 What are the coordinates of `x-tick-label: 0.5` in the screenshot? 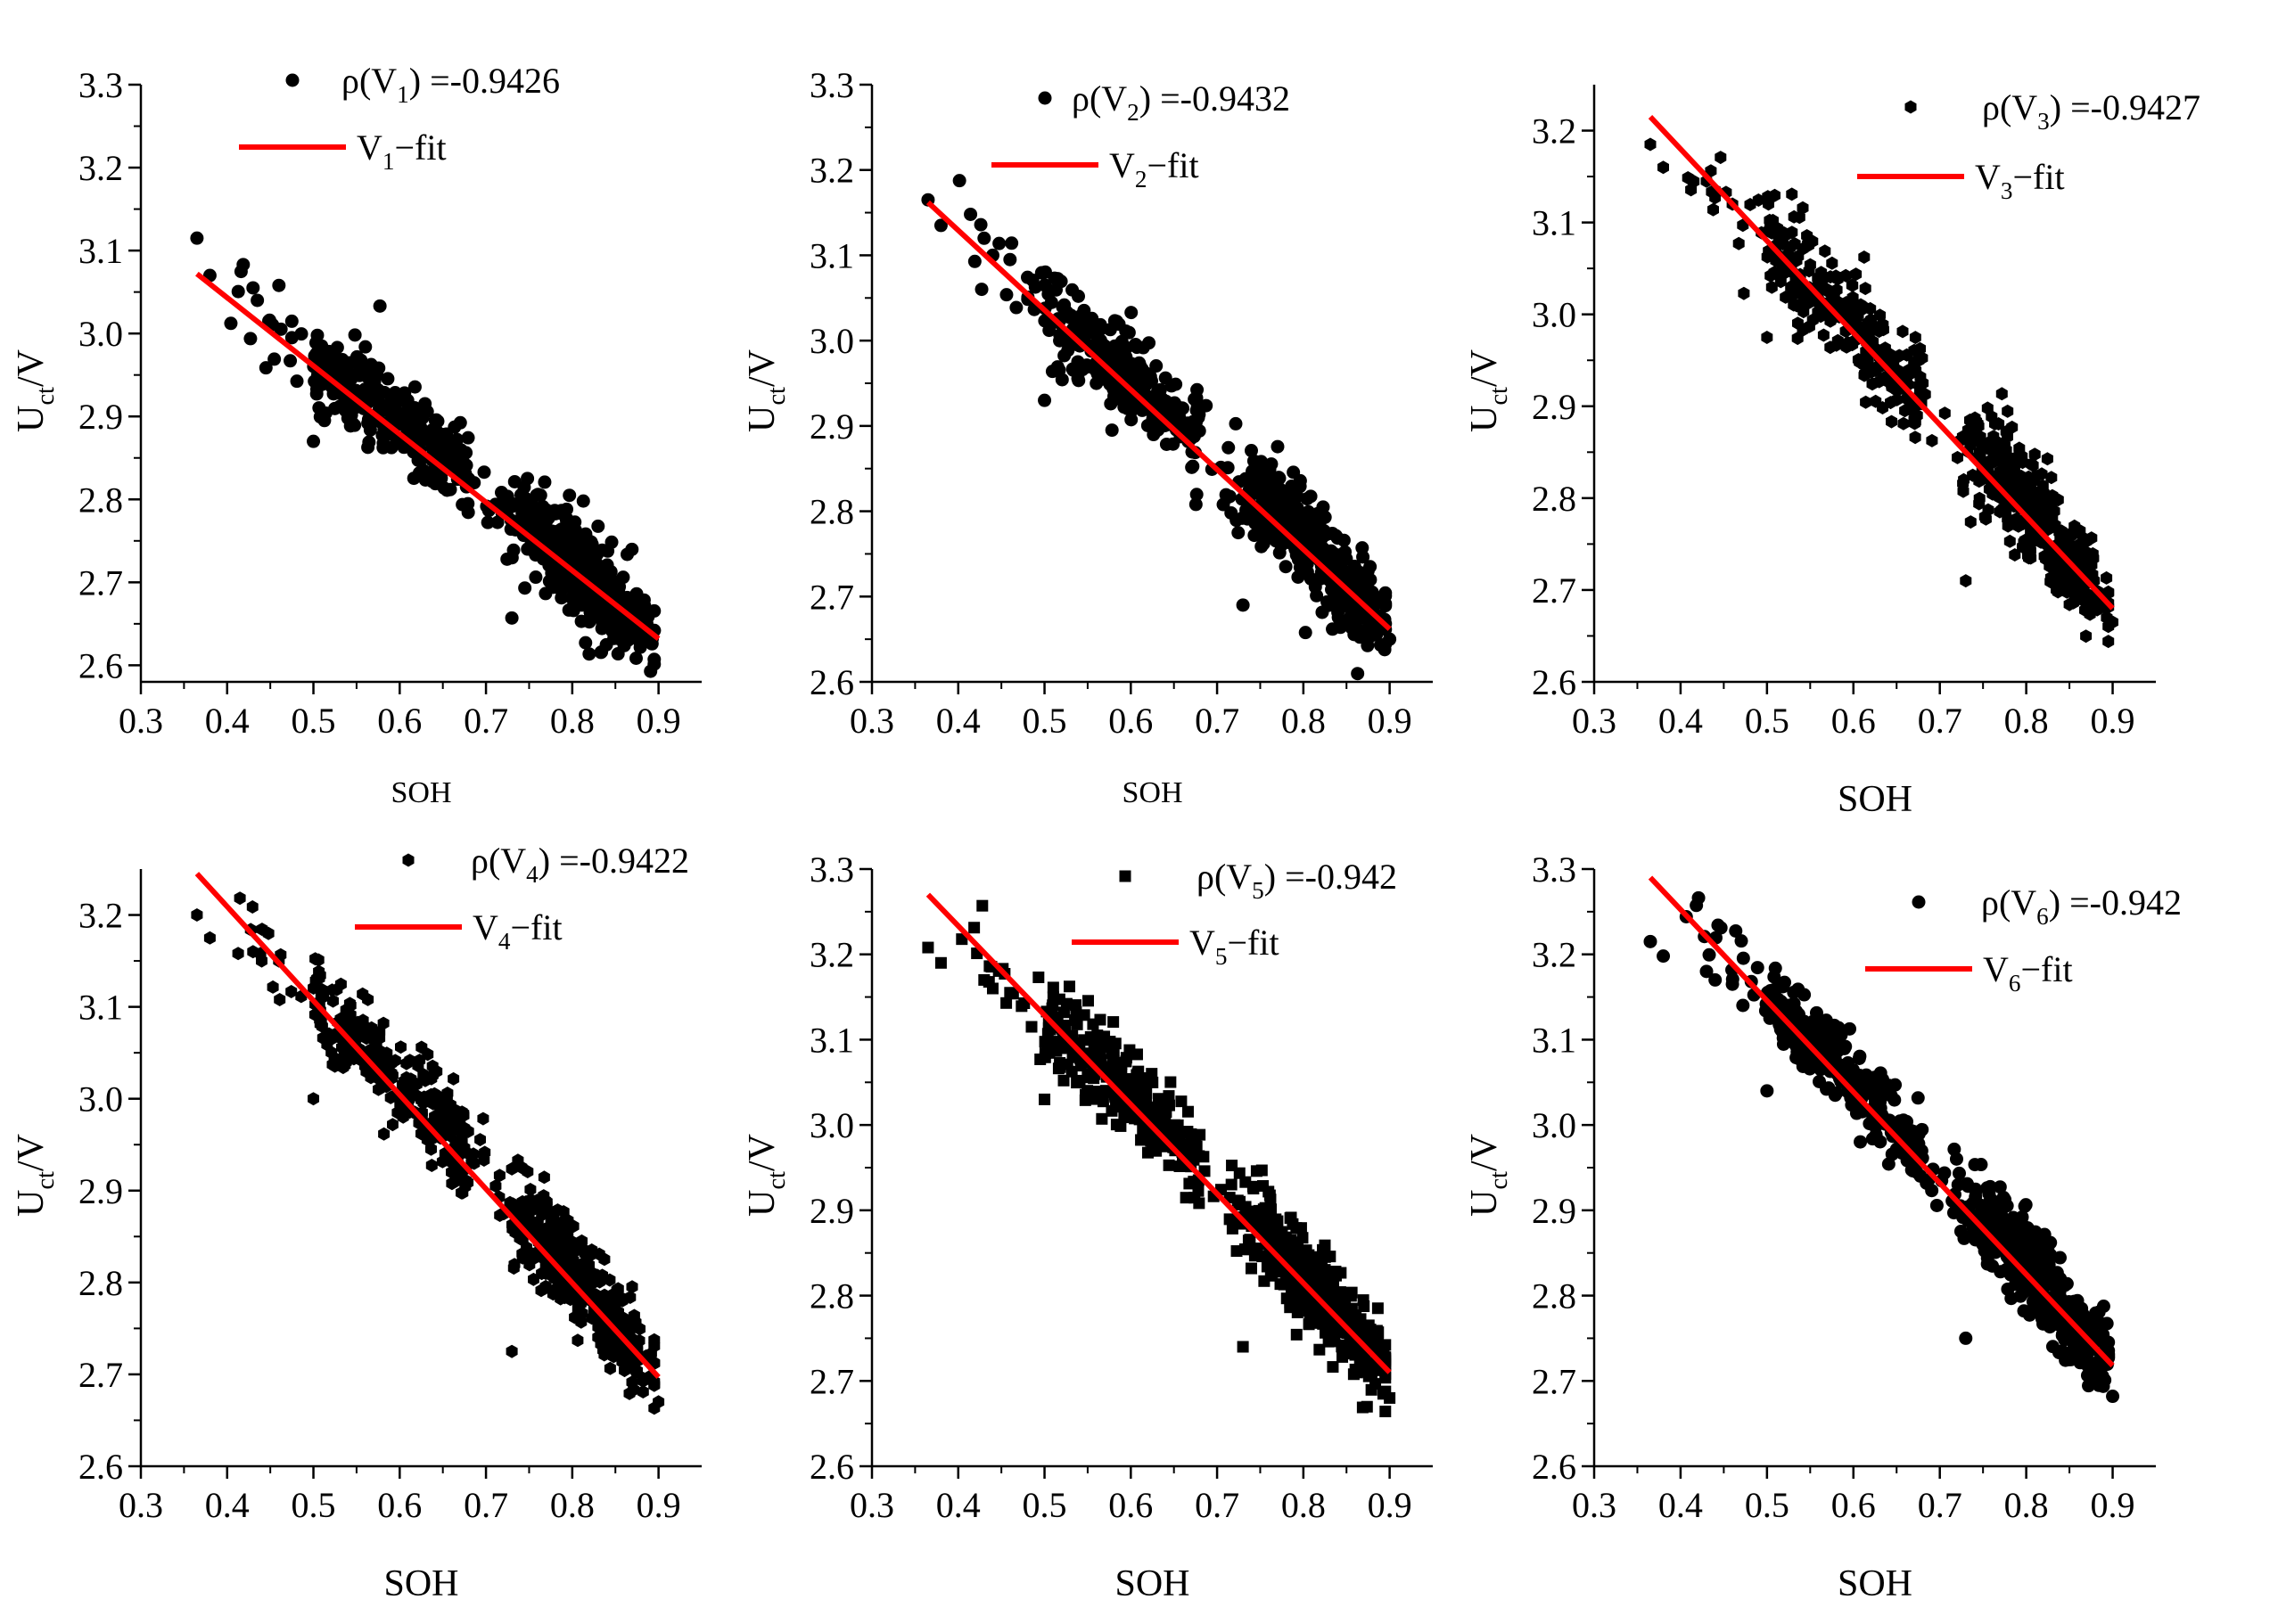 It's located at (1767, 721).